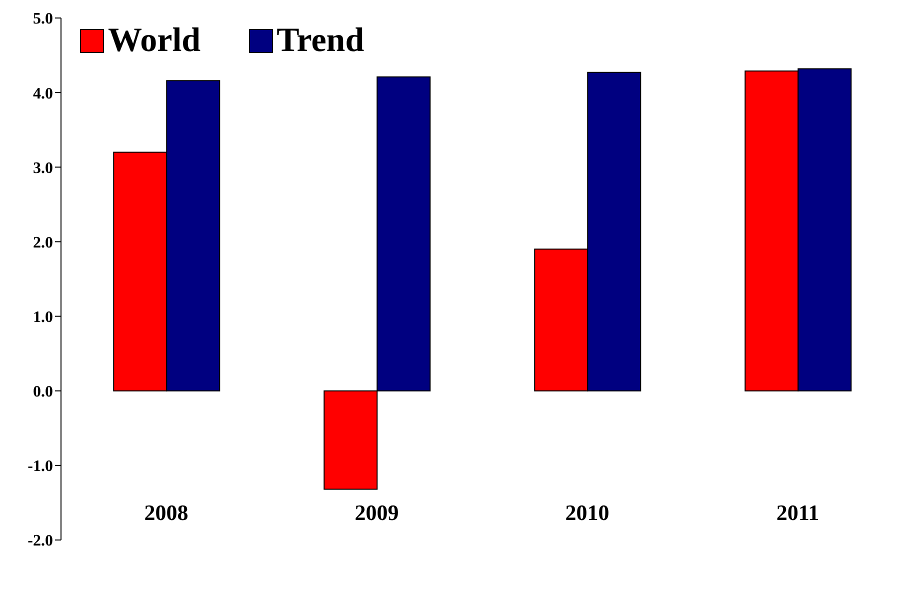  Describe the element at coordinates (43, 243) in the screenshot. I see `y-tick-label: 2.0` at that location.